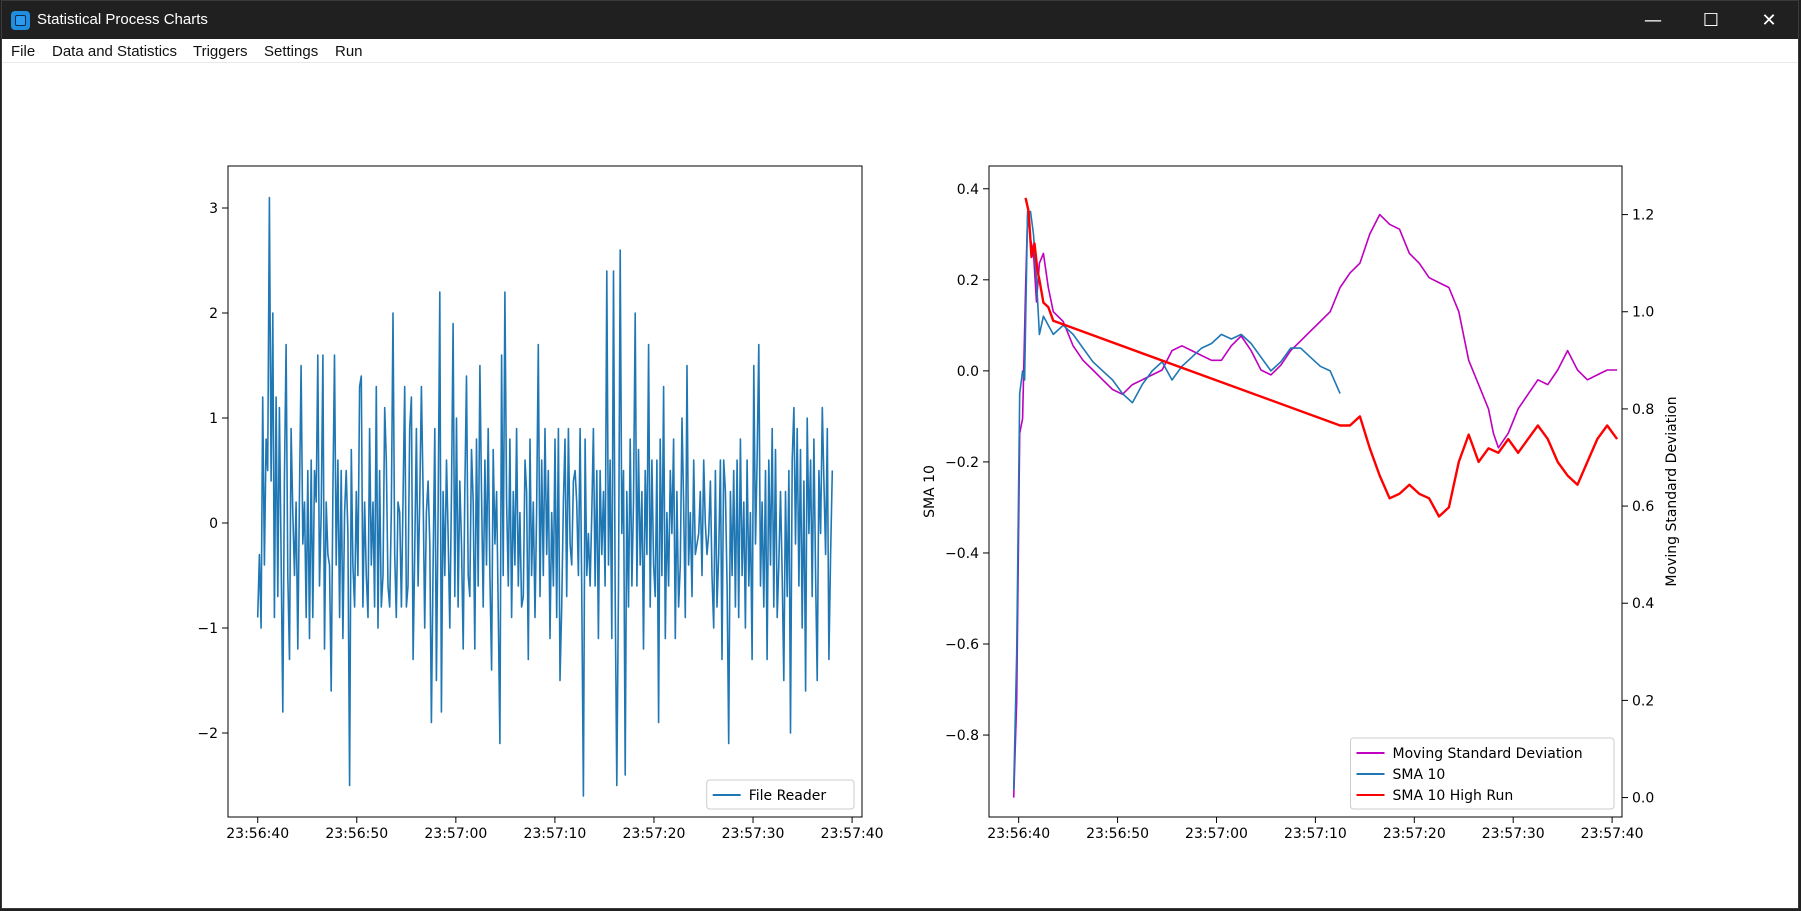  What do you see at coordinates (213, 524) in the screenshot?
I see `y-tick-label: 0` at bounding box center [213, 524].